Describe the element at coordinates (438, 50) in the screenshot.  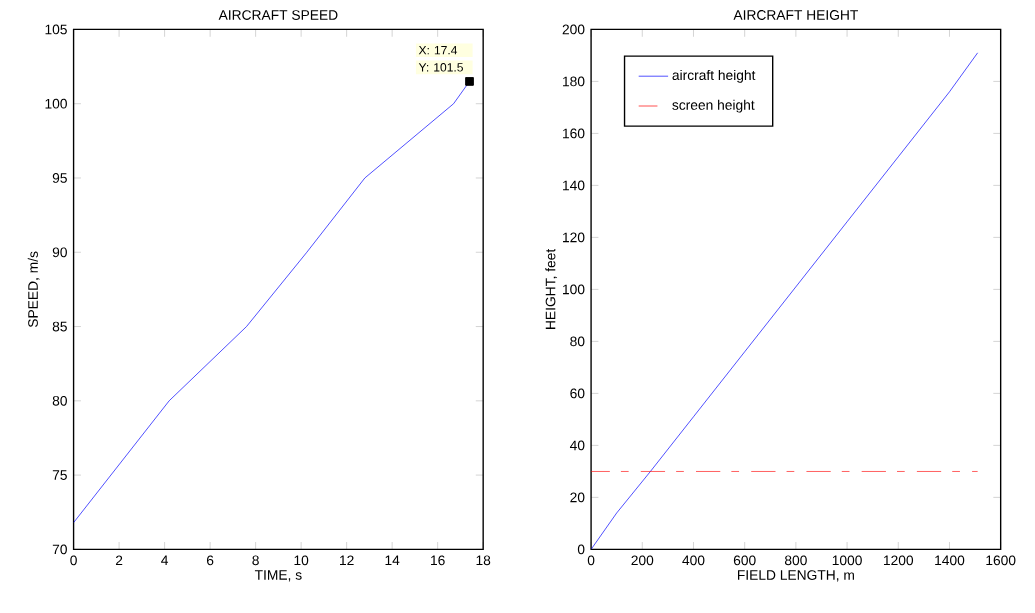
I see `annotation: X: 17.4` at that location.